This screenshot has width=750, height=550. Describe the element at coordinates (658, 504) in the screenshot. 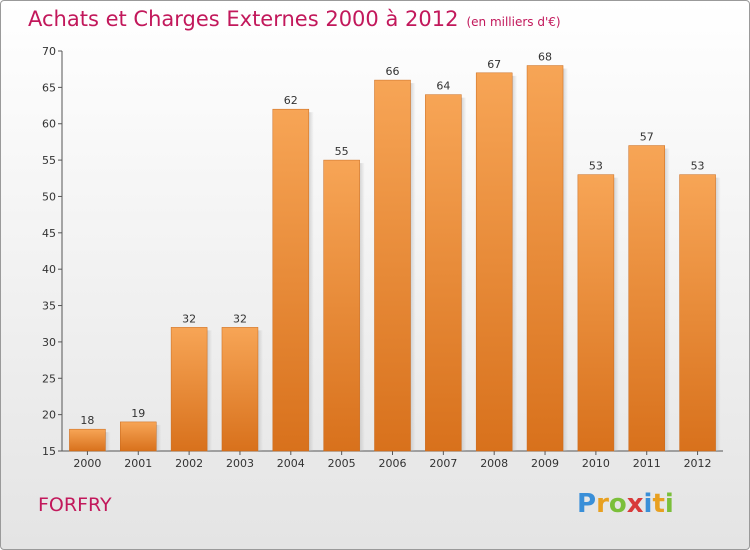

I see `logo-letter: t` at that location.